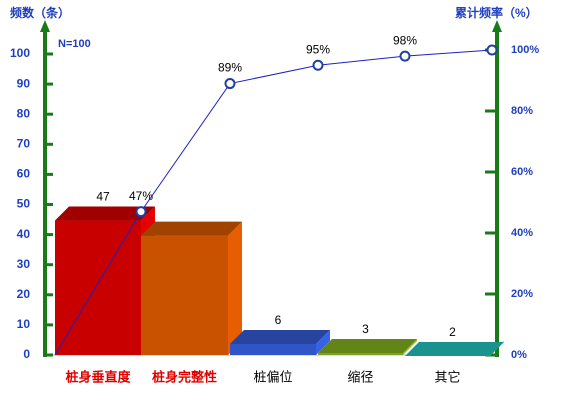 The width and height of the screenshot is (572, 413). I want to click on y2-tick-label: 60%, so click(522, 172).